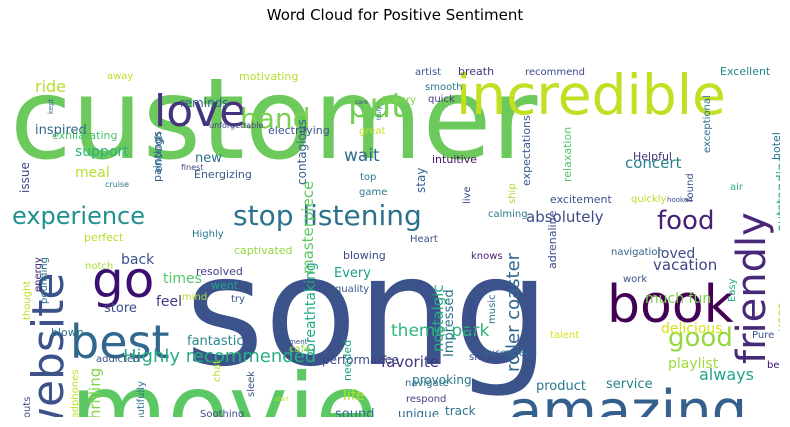 The width and height of the screenshot is (790, 427). What do you see at coordinates (354, 412) in the screenshot?
I see `word-sound: sound` at bounding box center [354, 412].